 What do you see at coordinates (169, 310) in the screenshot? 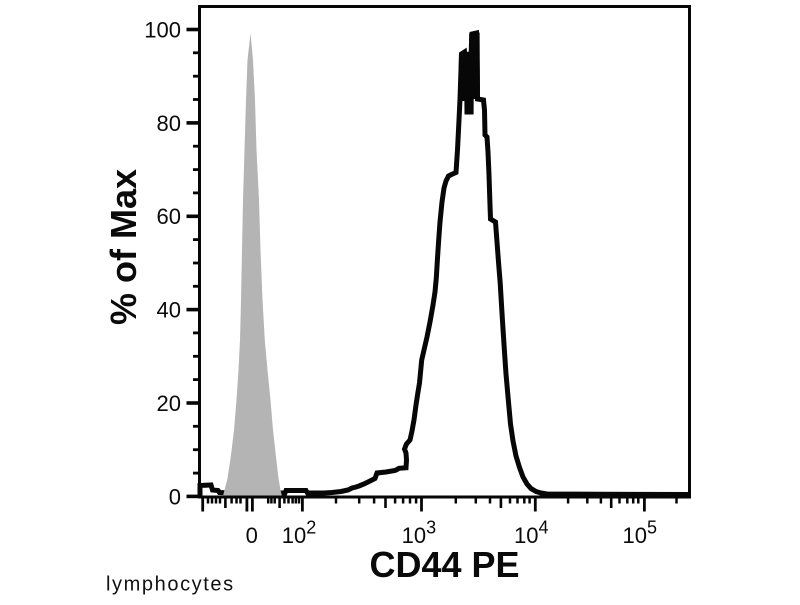
I see `svg-text: 40` at bounding box center [169, 310].